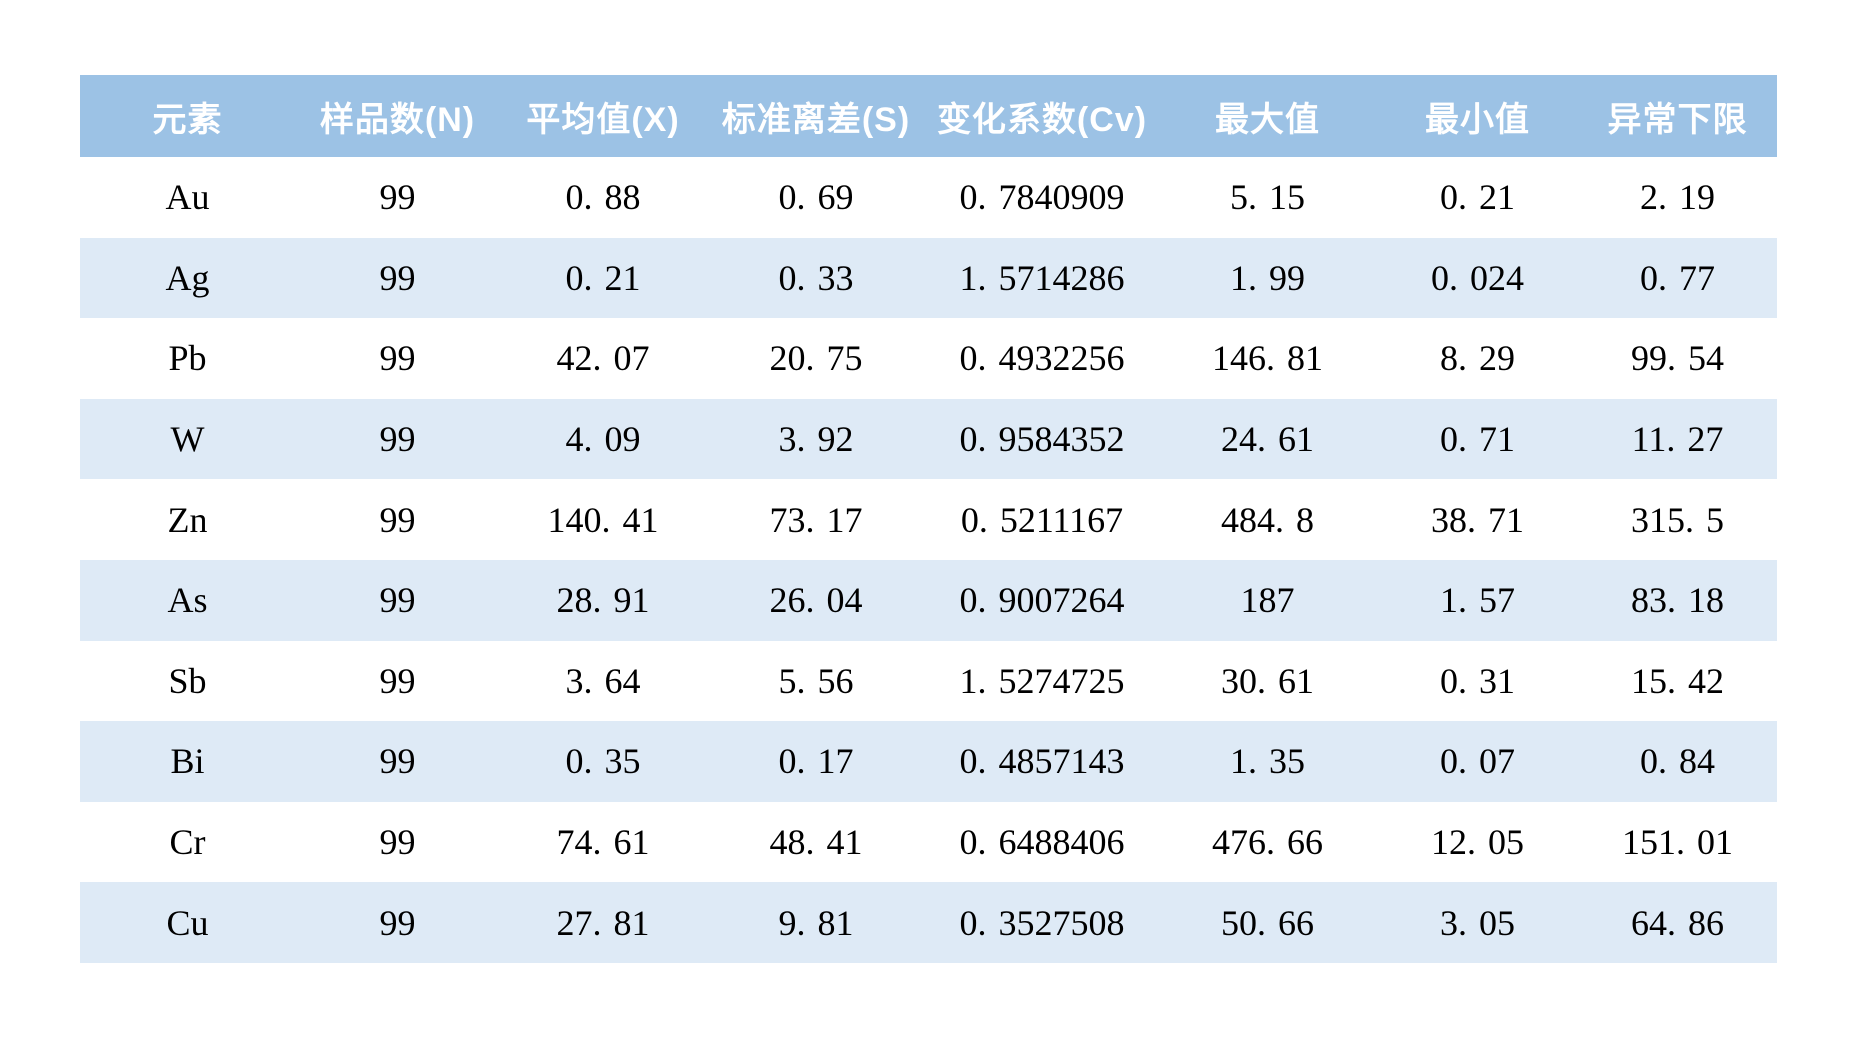 The width and height of the screenshot is (1871, 1037). I want to click on cell-variation-coef: 0. 5211167, so click(1042, 519).